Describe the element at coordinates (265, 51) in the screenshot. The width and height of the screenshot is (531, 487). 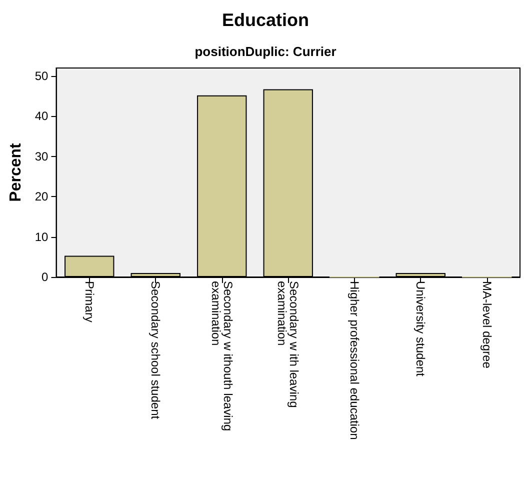
I see `chart-subtitle: positionDuplic: Currier` at that location.